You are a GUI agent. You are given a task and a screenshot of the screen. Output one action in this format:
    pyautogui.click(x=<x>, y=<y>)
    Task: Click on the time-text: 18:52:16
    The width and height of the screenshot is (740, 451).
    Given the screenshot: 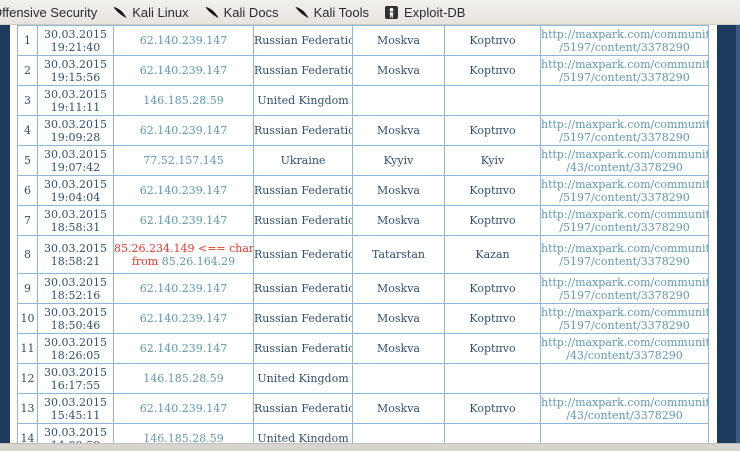 What is the action you would take?
    pyautogui.click(x=75, y=295)
    